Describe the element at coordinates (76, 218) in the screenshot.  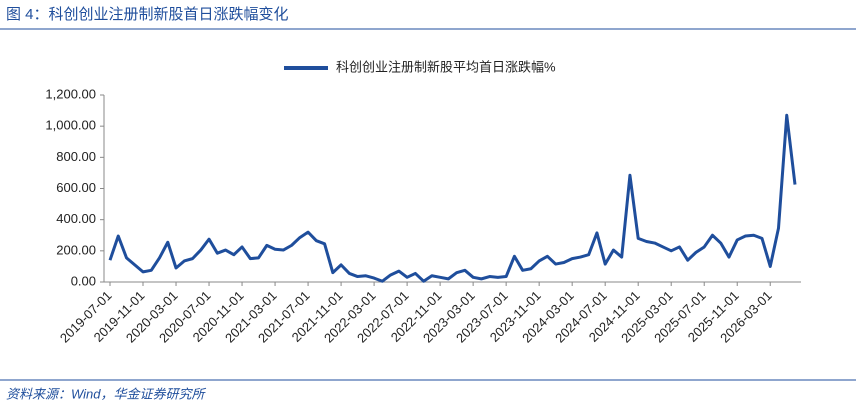
I see `y-tick-label: 400.00` at that location.